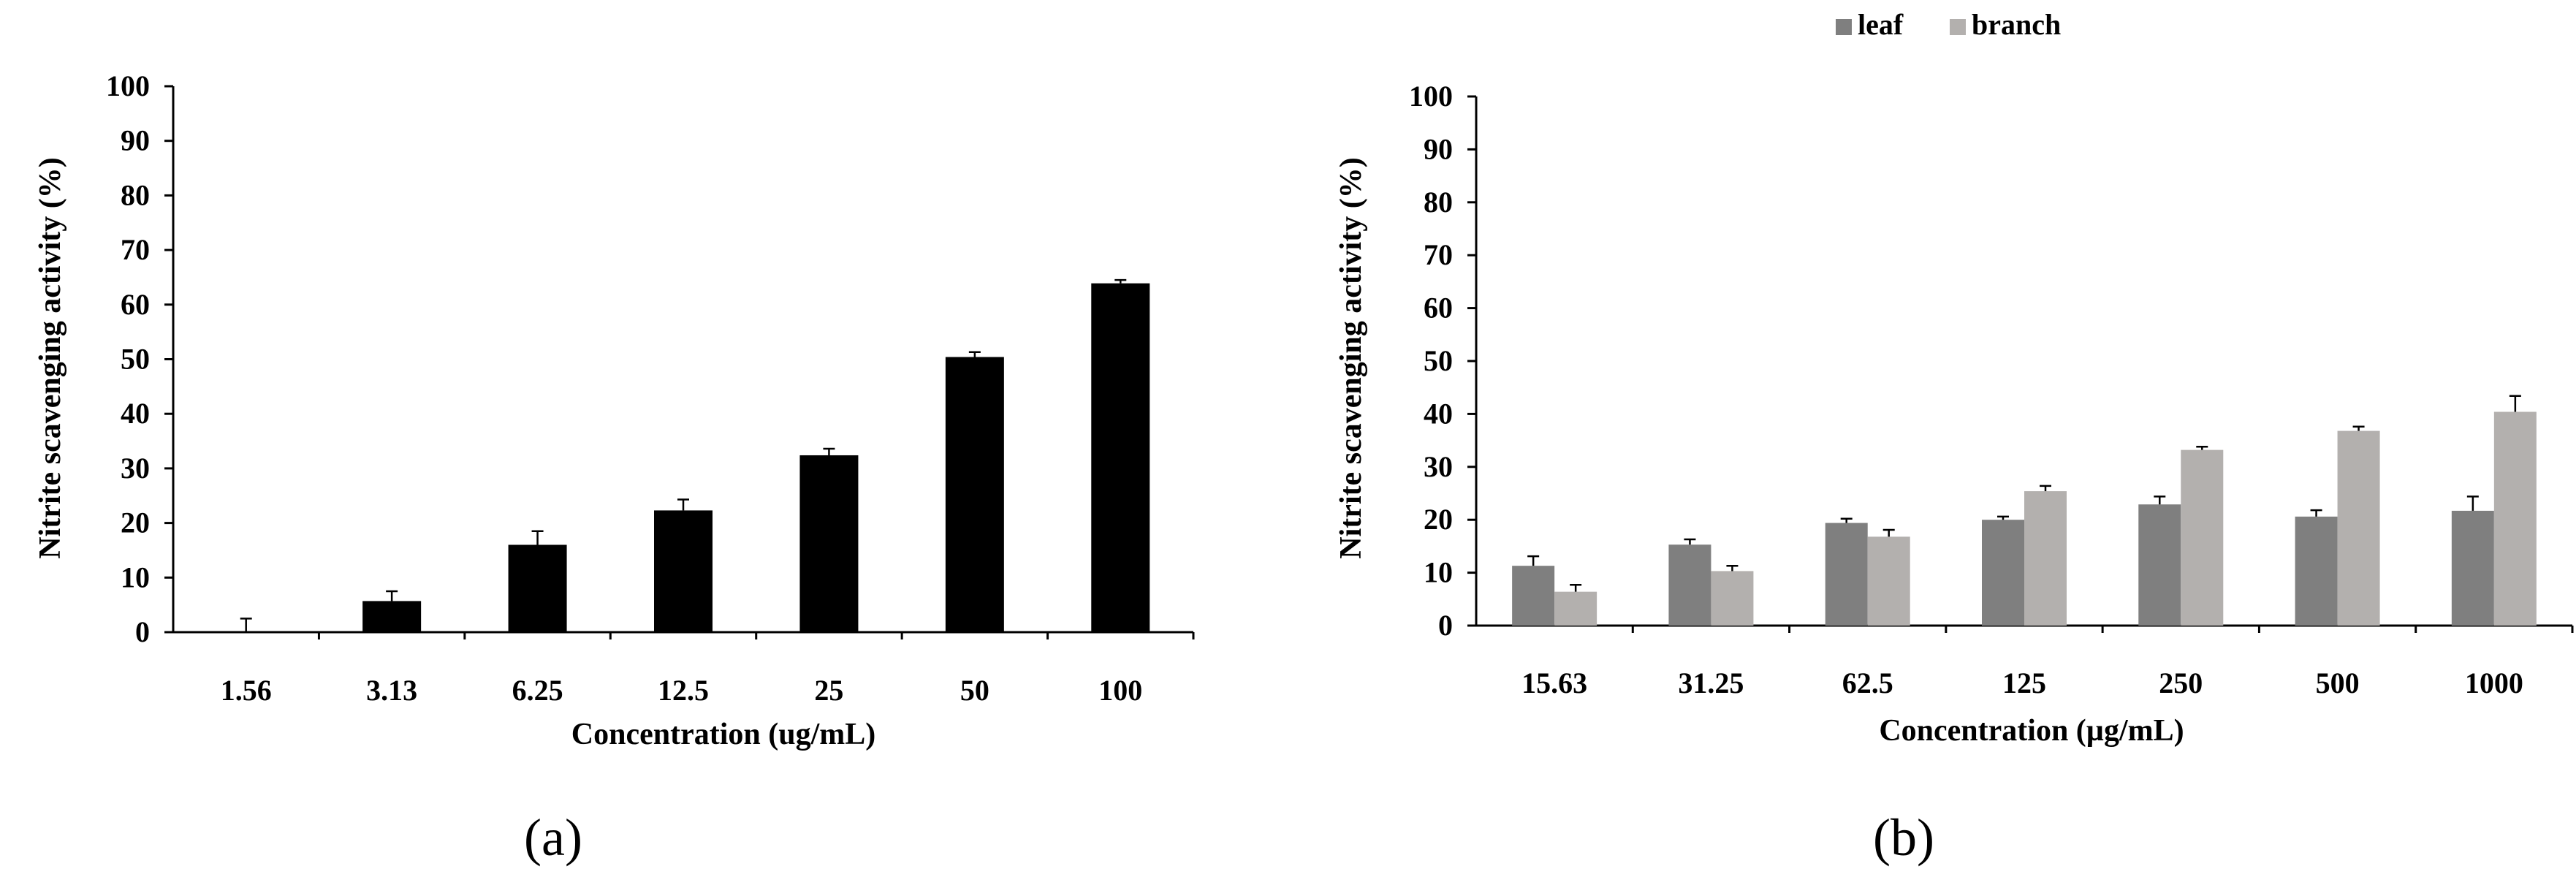  I want to click on y-tick-label-b: 30, so click(1438, 466).